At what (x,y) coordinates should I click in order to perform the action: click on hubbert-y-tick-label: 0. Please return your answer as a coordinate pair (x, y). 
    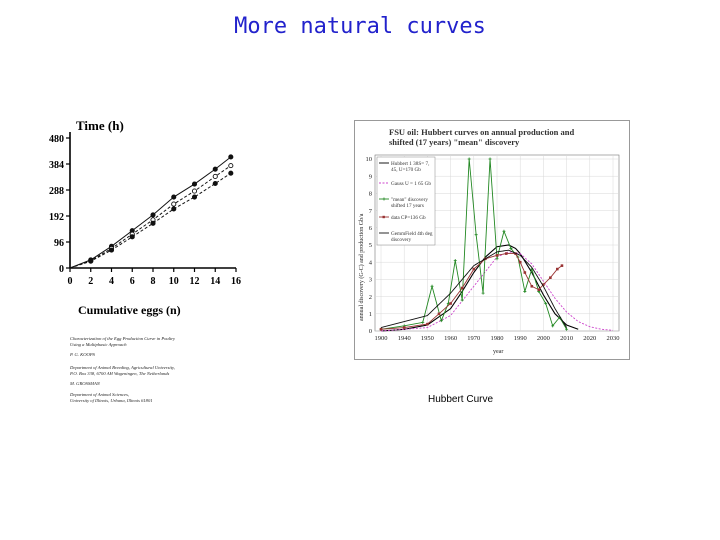
    Looking at the image, I should click on (370, 331).